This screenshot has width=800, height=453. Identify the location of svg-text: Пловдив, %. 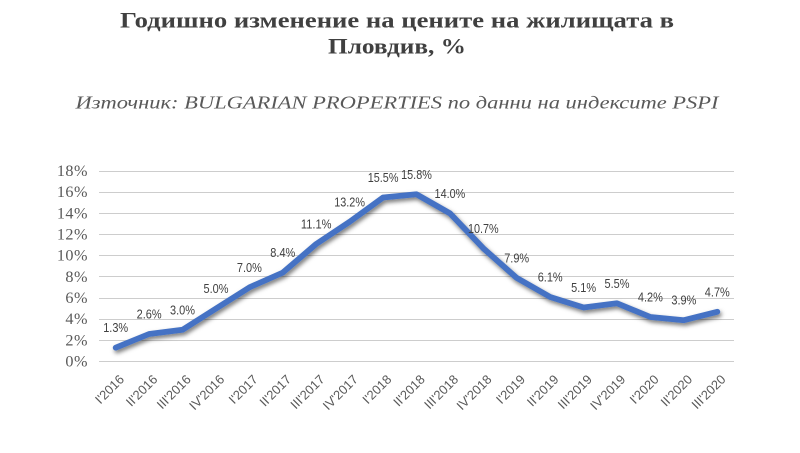
(397, 46).